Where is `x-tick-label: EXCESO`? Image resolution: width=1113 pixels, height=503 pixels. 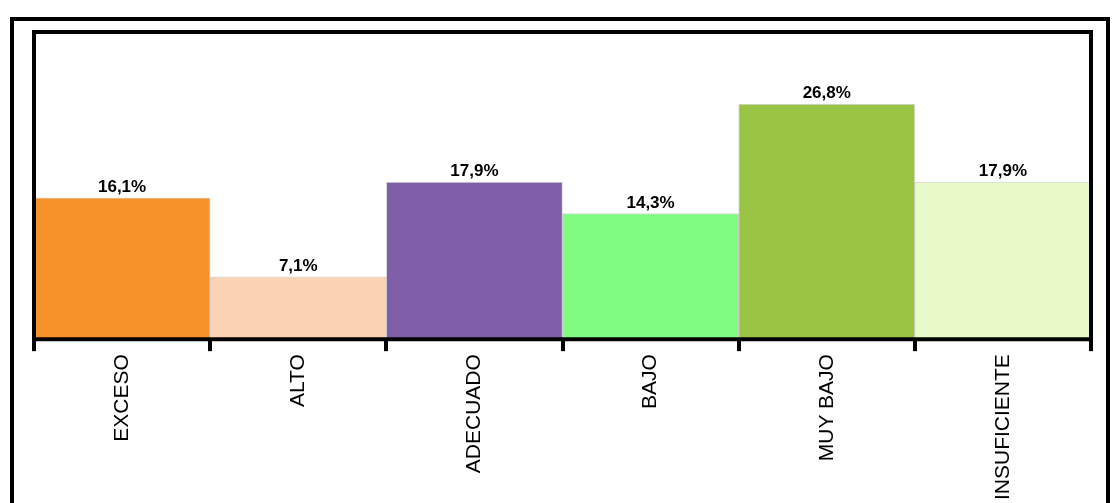 x-tick-label: EXCESO is located at coordinates (120, 398).